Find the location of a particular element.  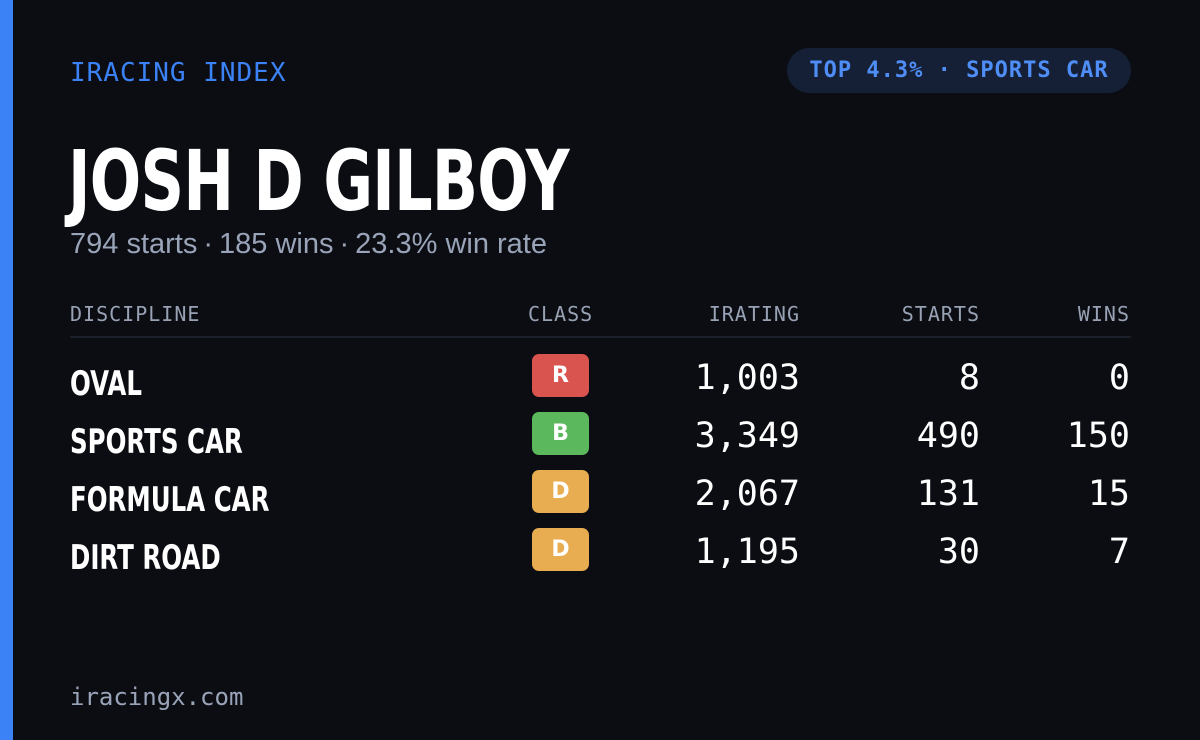

class-badge: R is located at coordinates (560, 375).